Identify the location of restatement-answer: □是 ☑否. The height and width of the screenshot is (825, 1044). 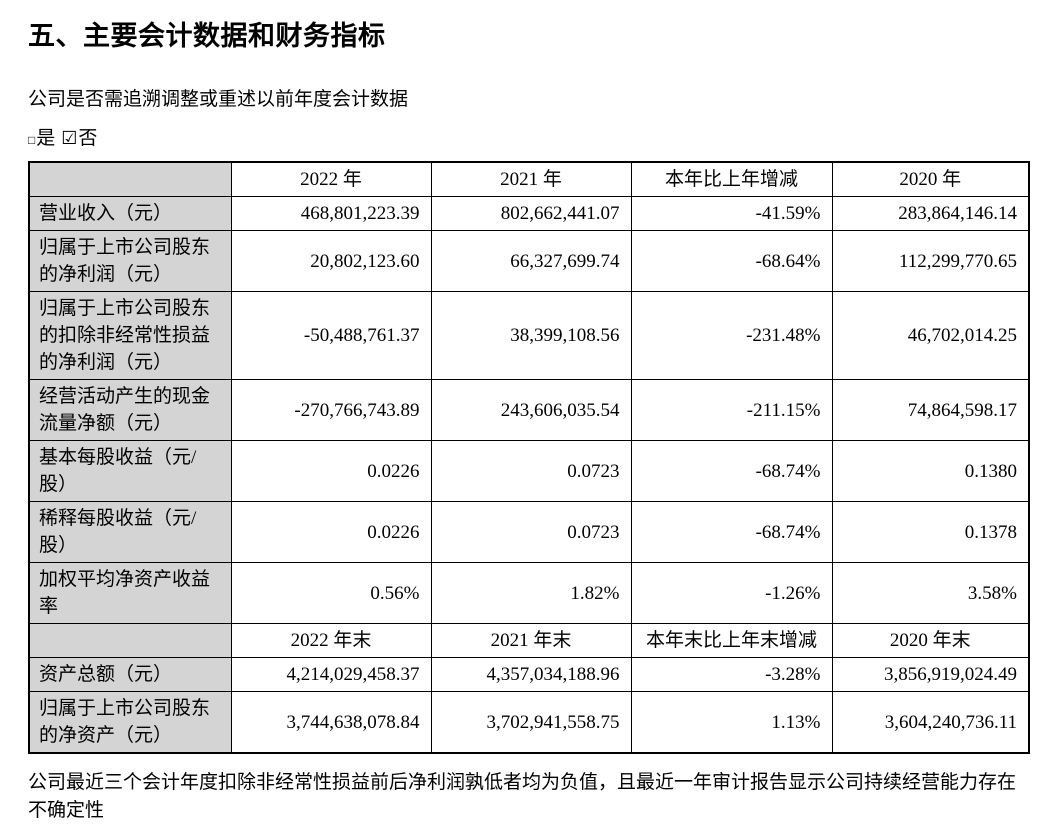
(528, 136).